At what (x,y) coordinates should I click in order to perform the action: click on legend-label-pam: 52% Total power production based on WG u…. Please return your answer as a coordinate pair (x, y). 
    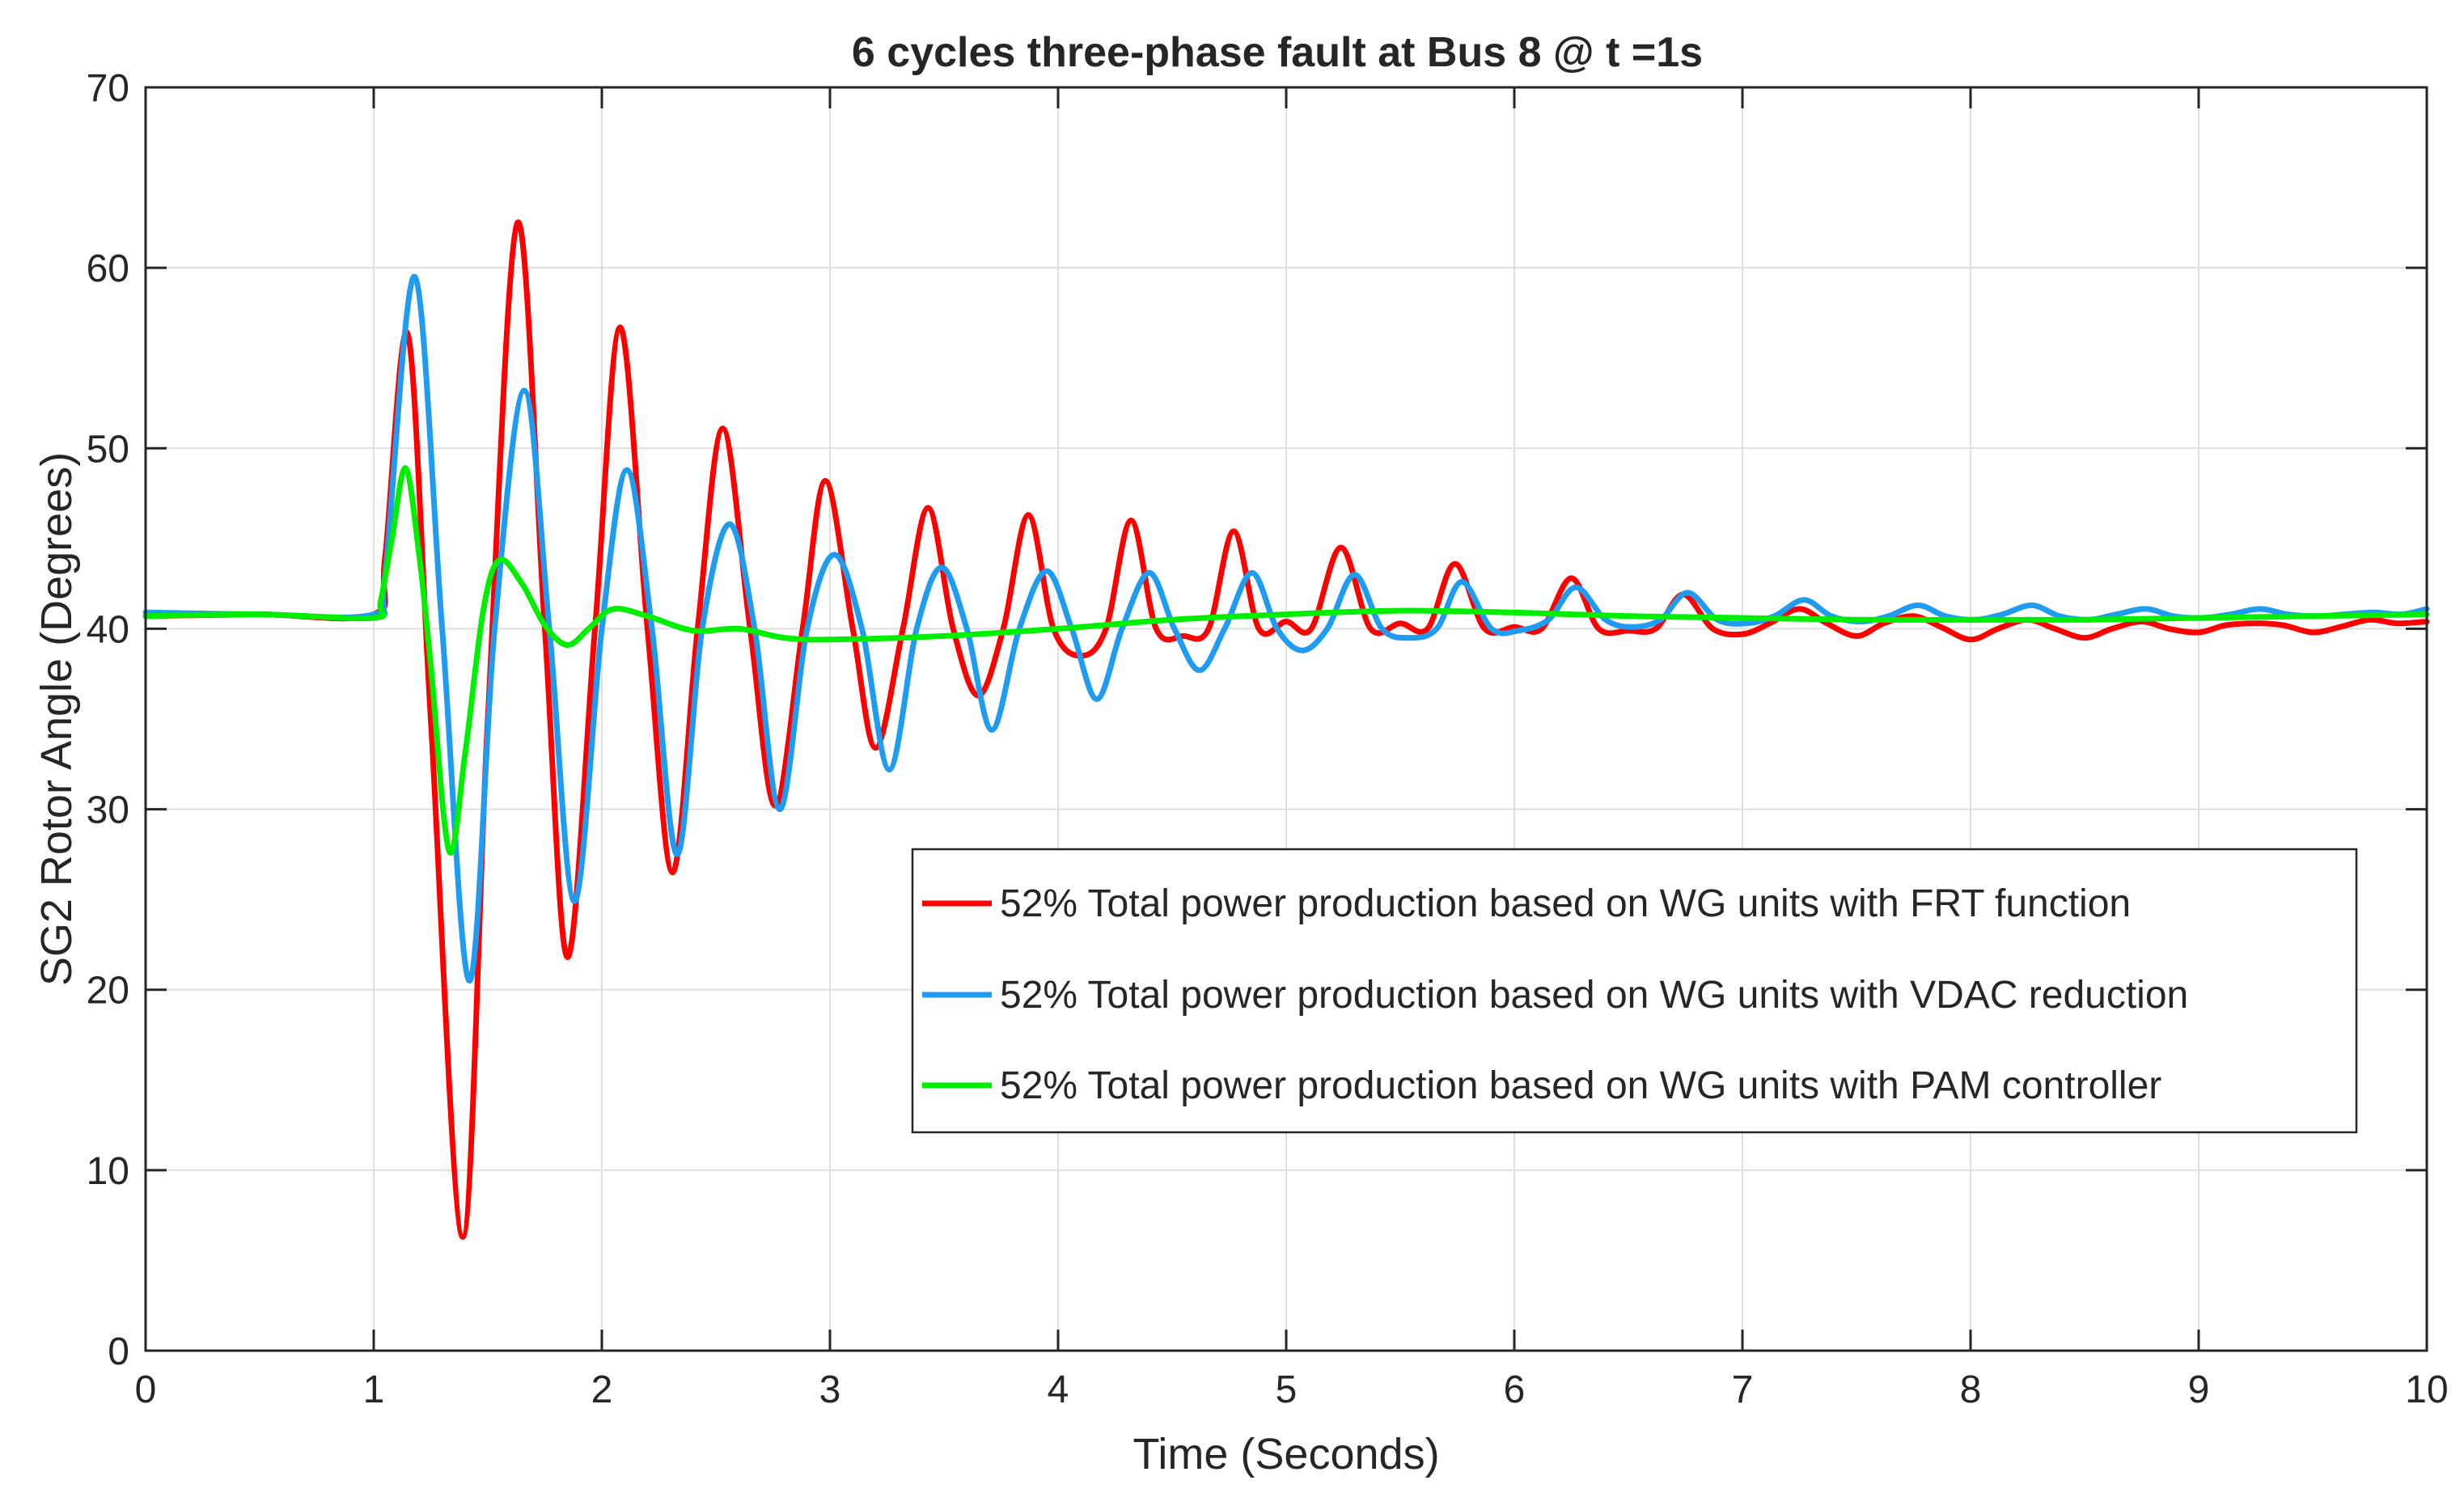
    Looking at the image, I should click on (1580, 1085).